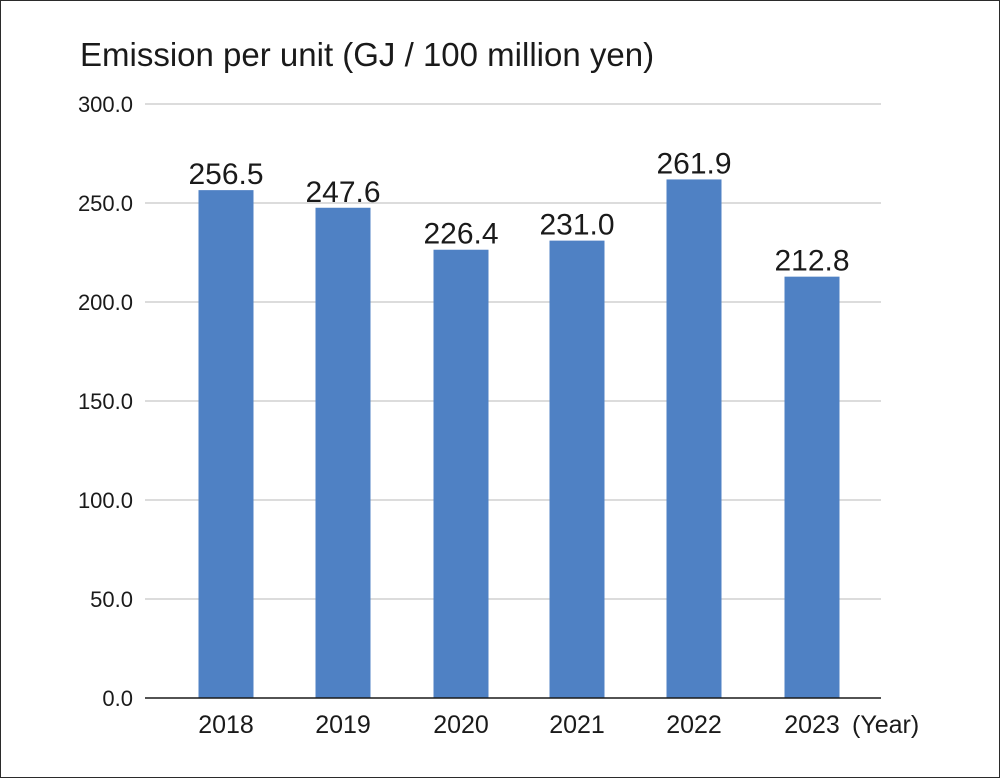  I want to click on data-label: 231.0, so click(576, 225).